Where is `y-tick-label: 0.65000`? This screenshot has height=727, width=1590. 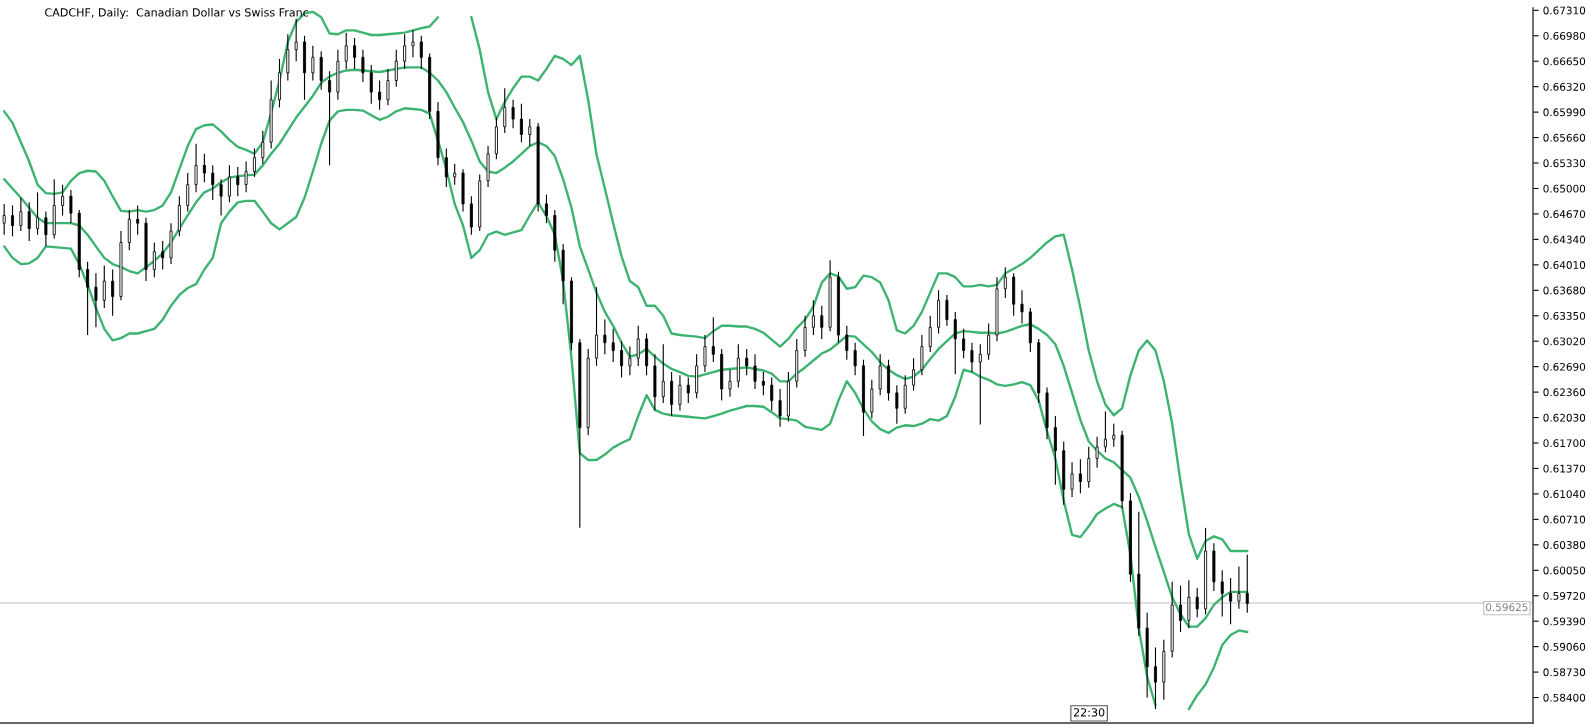
y-tick-label: 0.65000 is located at coordinates (1564, 188).